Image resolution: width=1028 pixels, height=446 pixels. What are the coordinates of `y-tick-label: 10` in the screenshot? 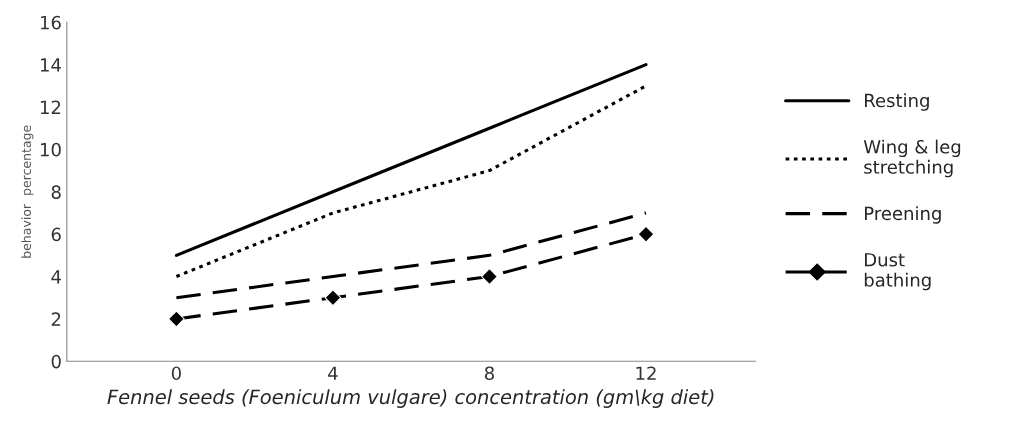 It's located at (50, 149).